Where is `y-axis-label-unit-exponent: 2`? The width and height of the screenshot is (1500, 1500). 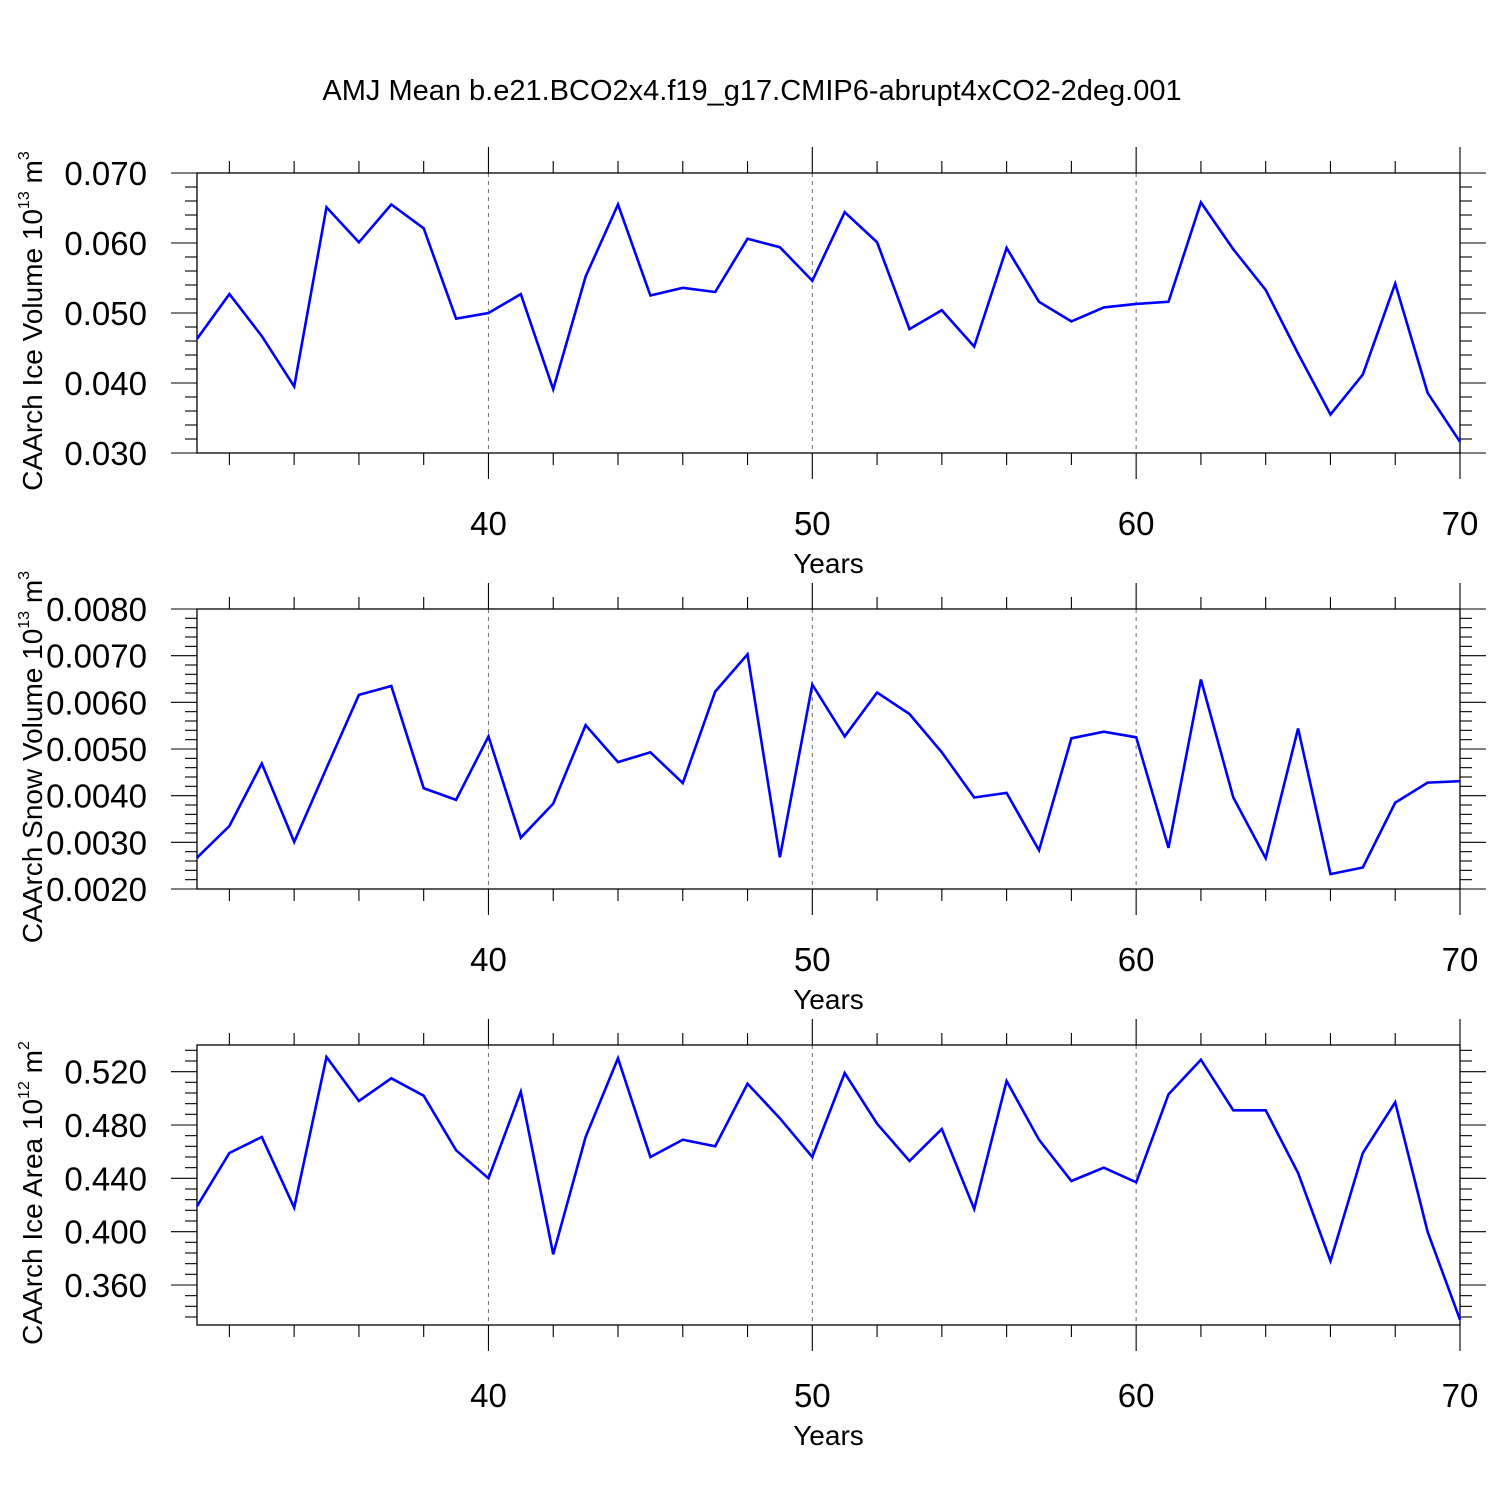
y-axis-label-unit-exponent: 2 is located at coordinates (24, 1045).